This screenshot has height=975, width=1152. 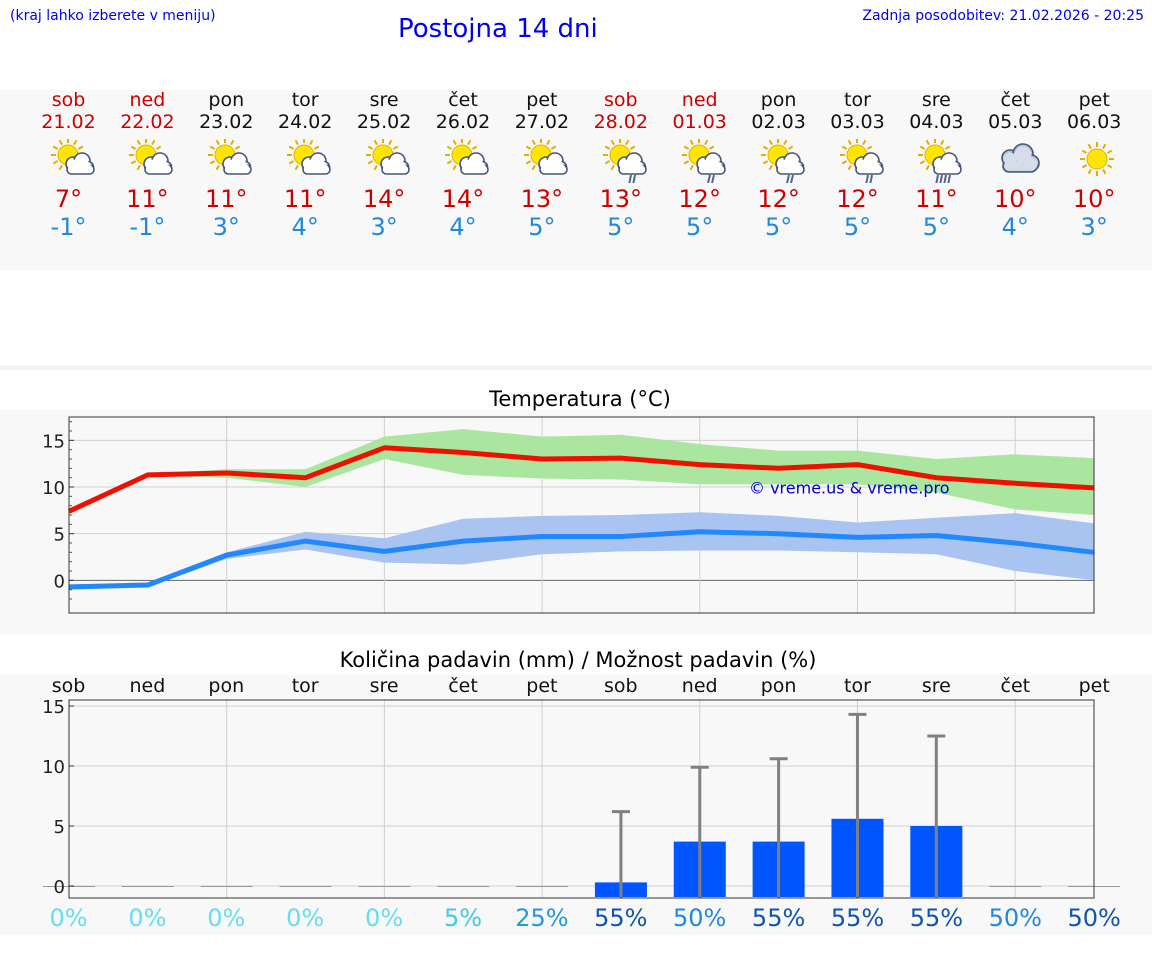 I want to click on day-date: 05.03, so click(x=1015, y=122).